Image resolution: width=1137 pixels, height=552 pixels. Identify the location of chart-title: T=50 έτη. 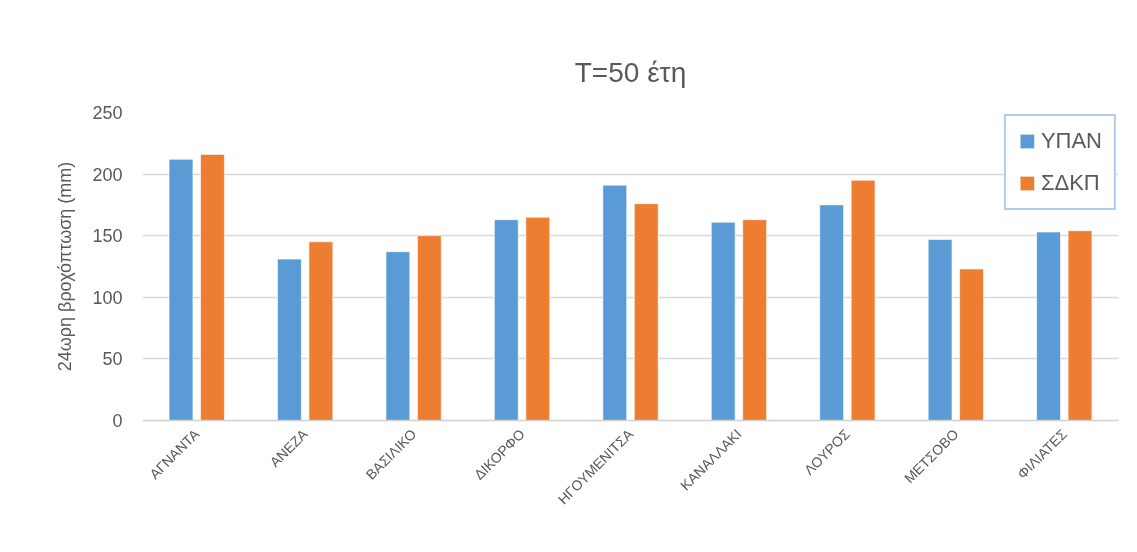
(630, 72).